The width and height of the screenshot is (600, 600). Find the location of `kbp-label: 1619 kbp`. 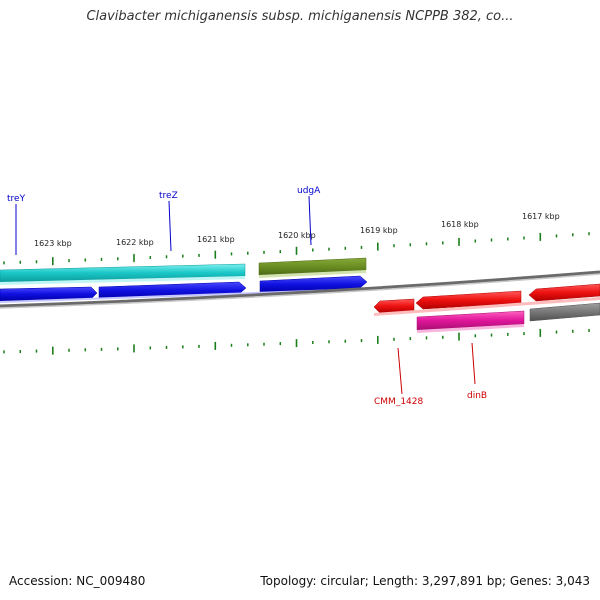

kbp-label: 1619 kbp is located at coordinates (379, 230).